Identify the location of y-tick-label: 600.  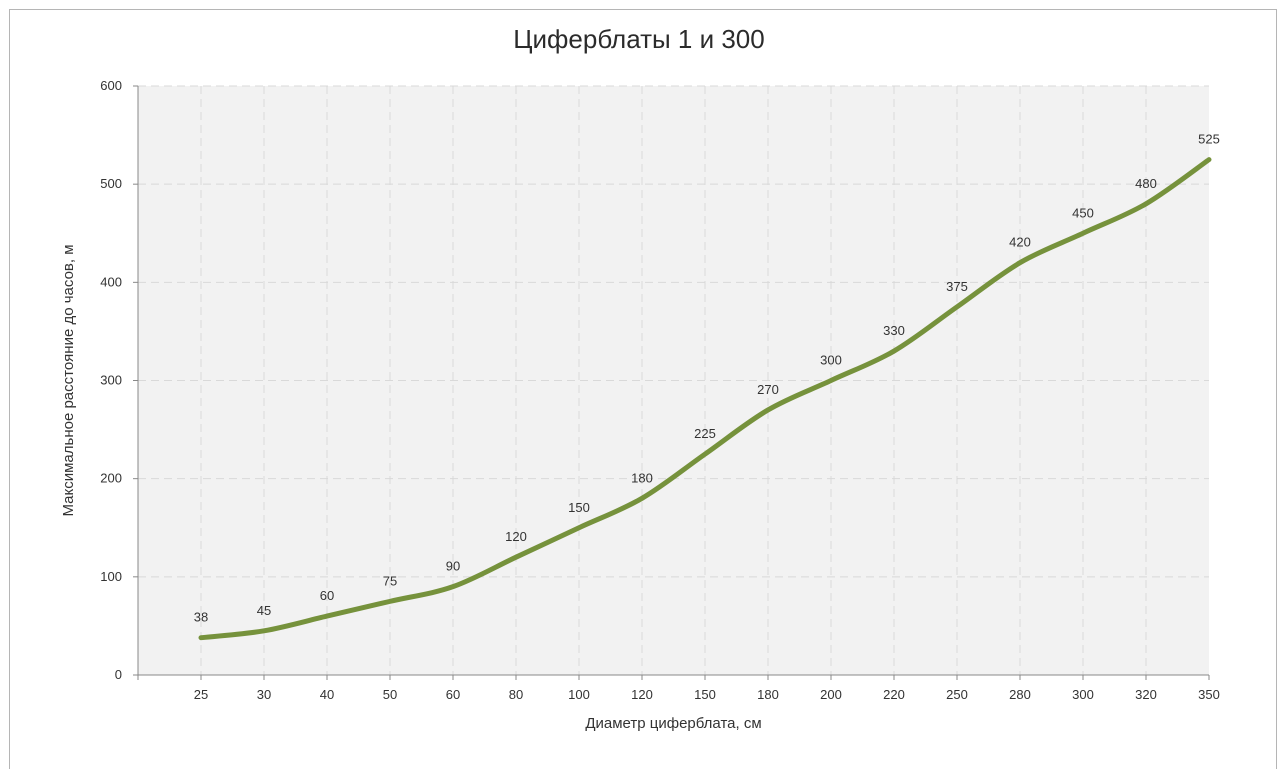
(111, 85).